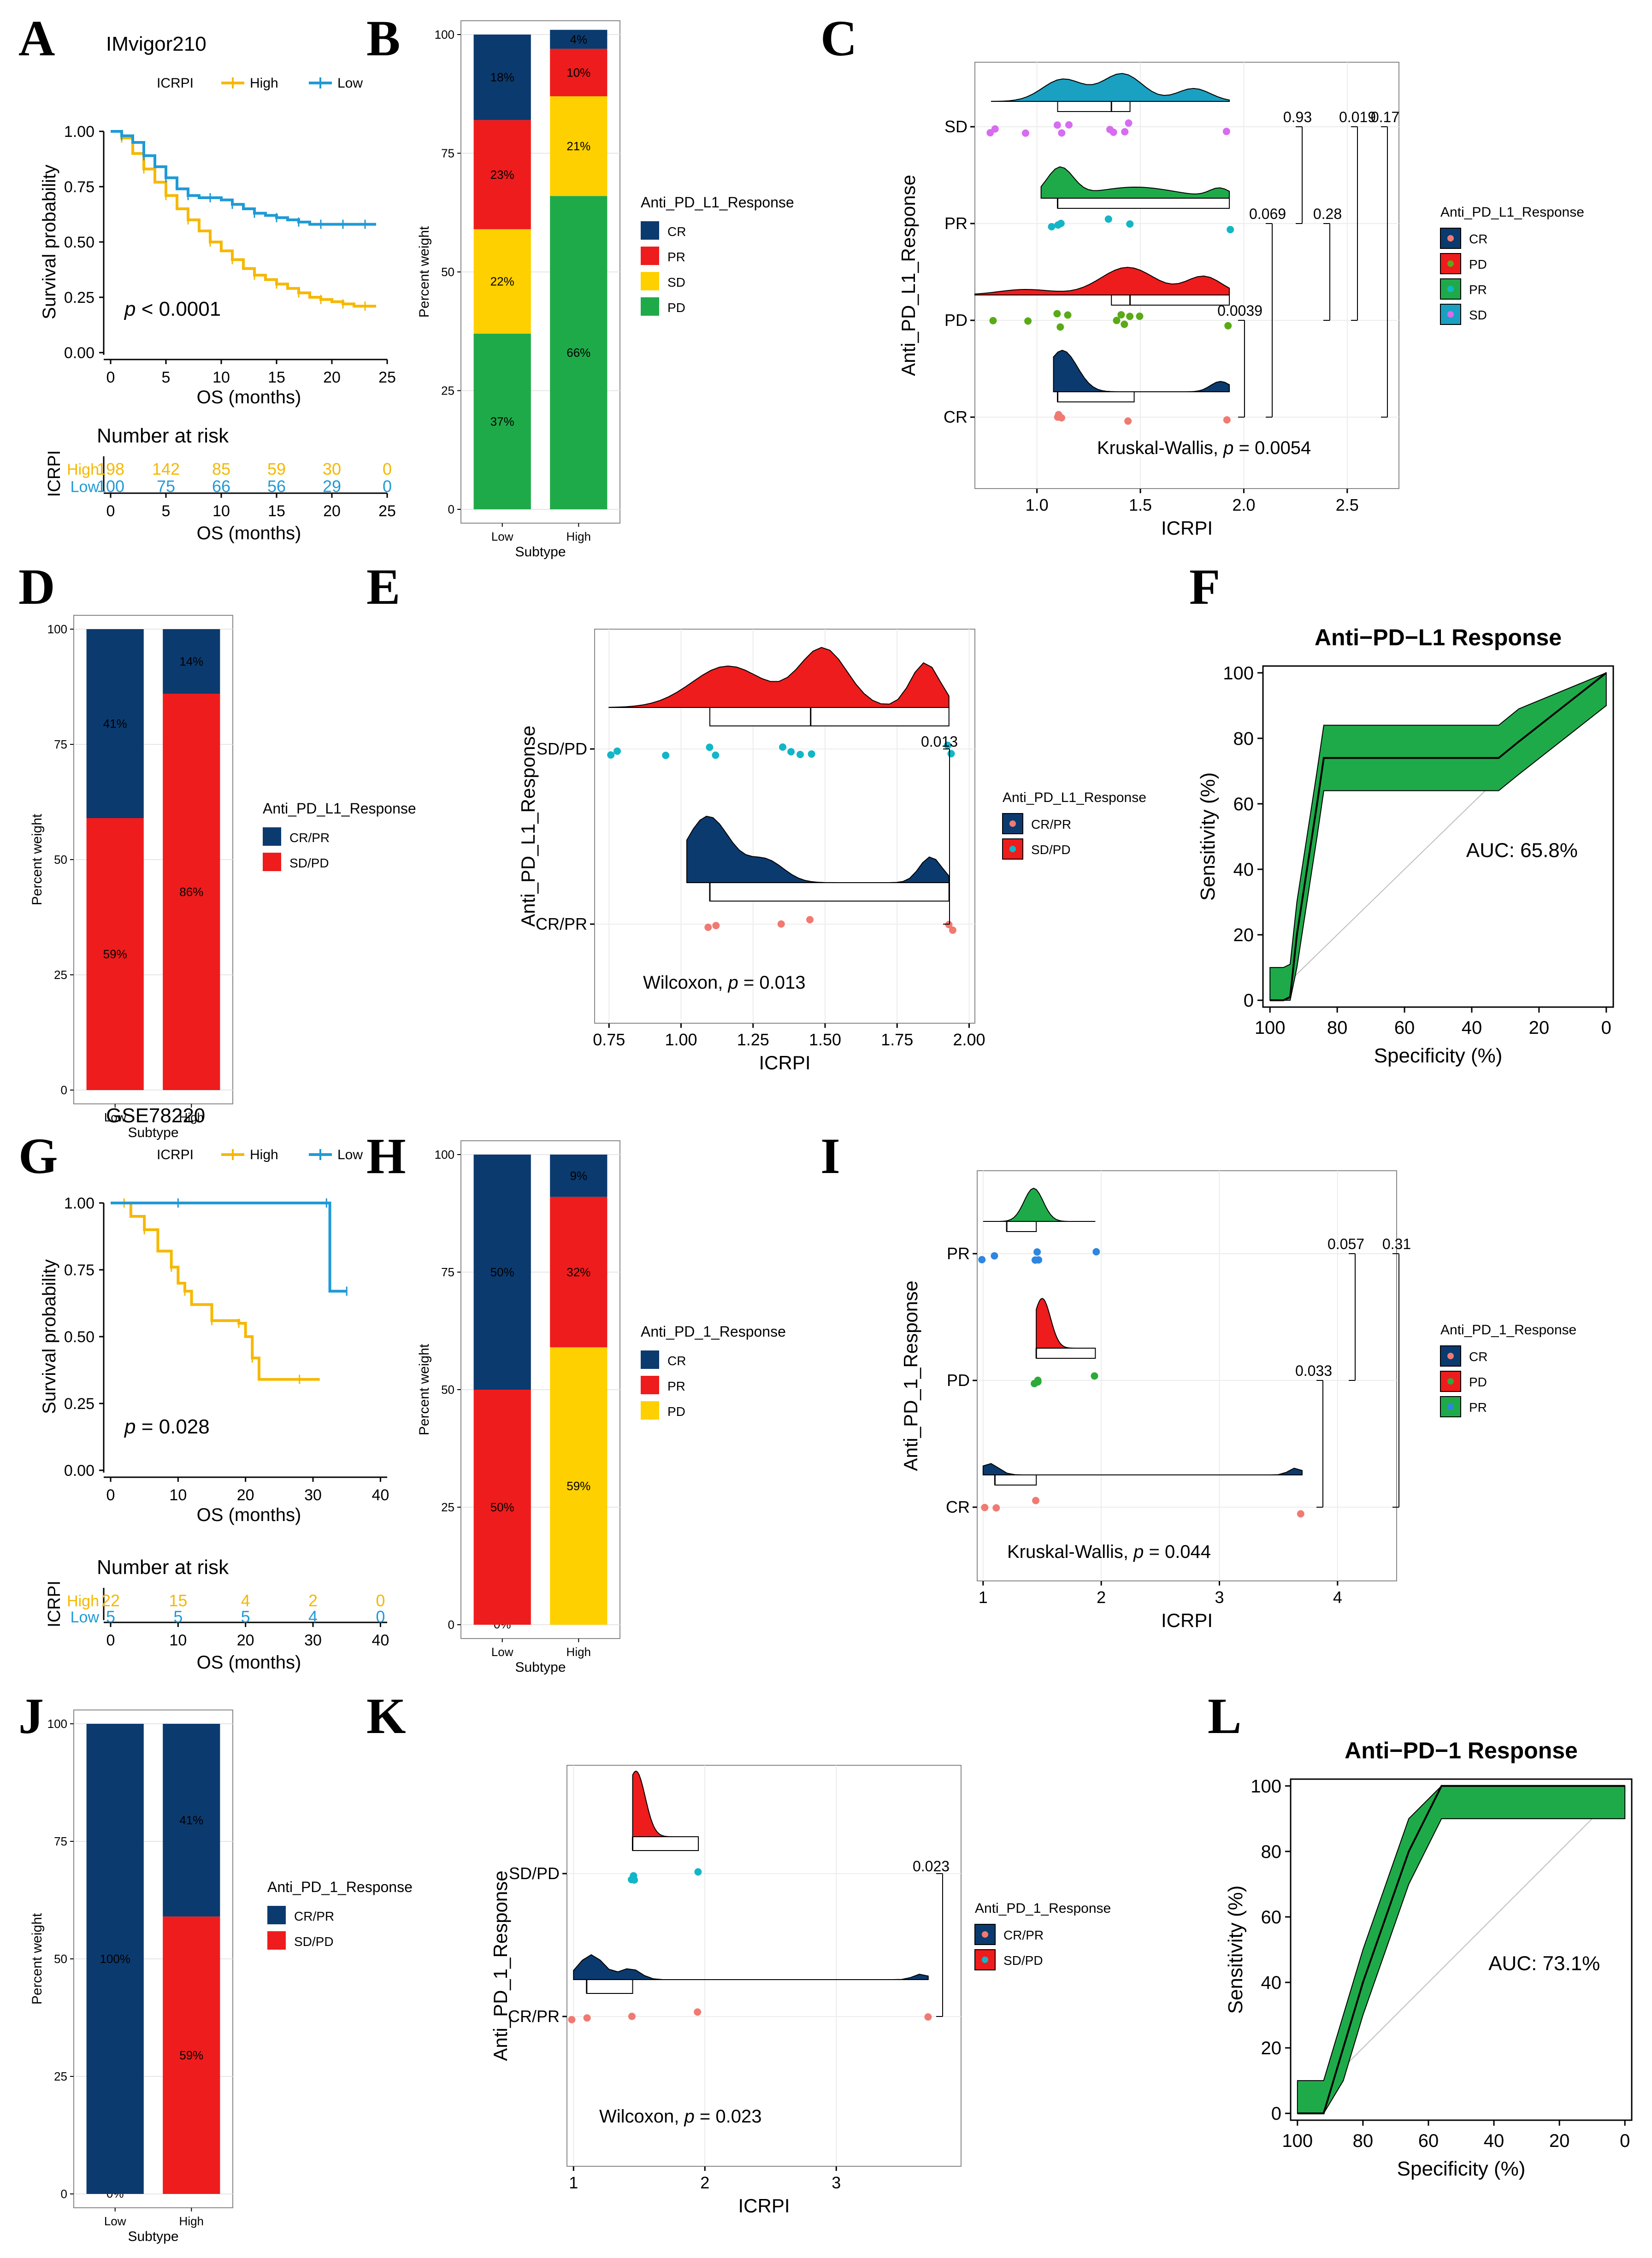  Describe the element at coordinates (172, 1426) in the screenshot. I see `km-pvalue-value: = 0.028` at that location.